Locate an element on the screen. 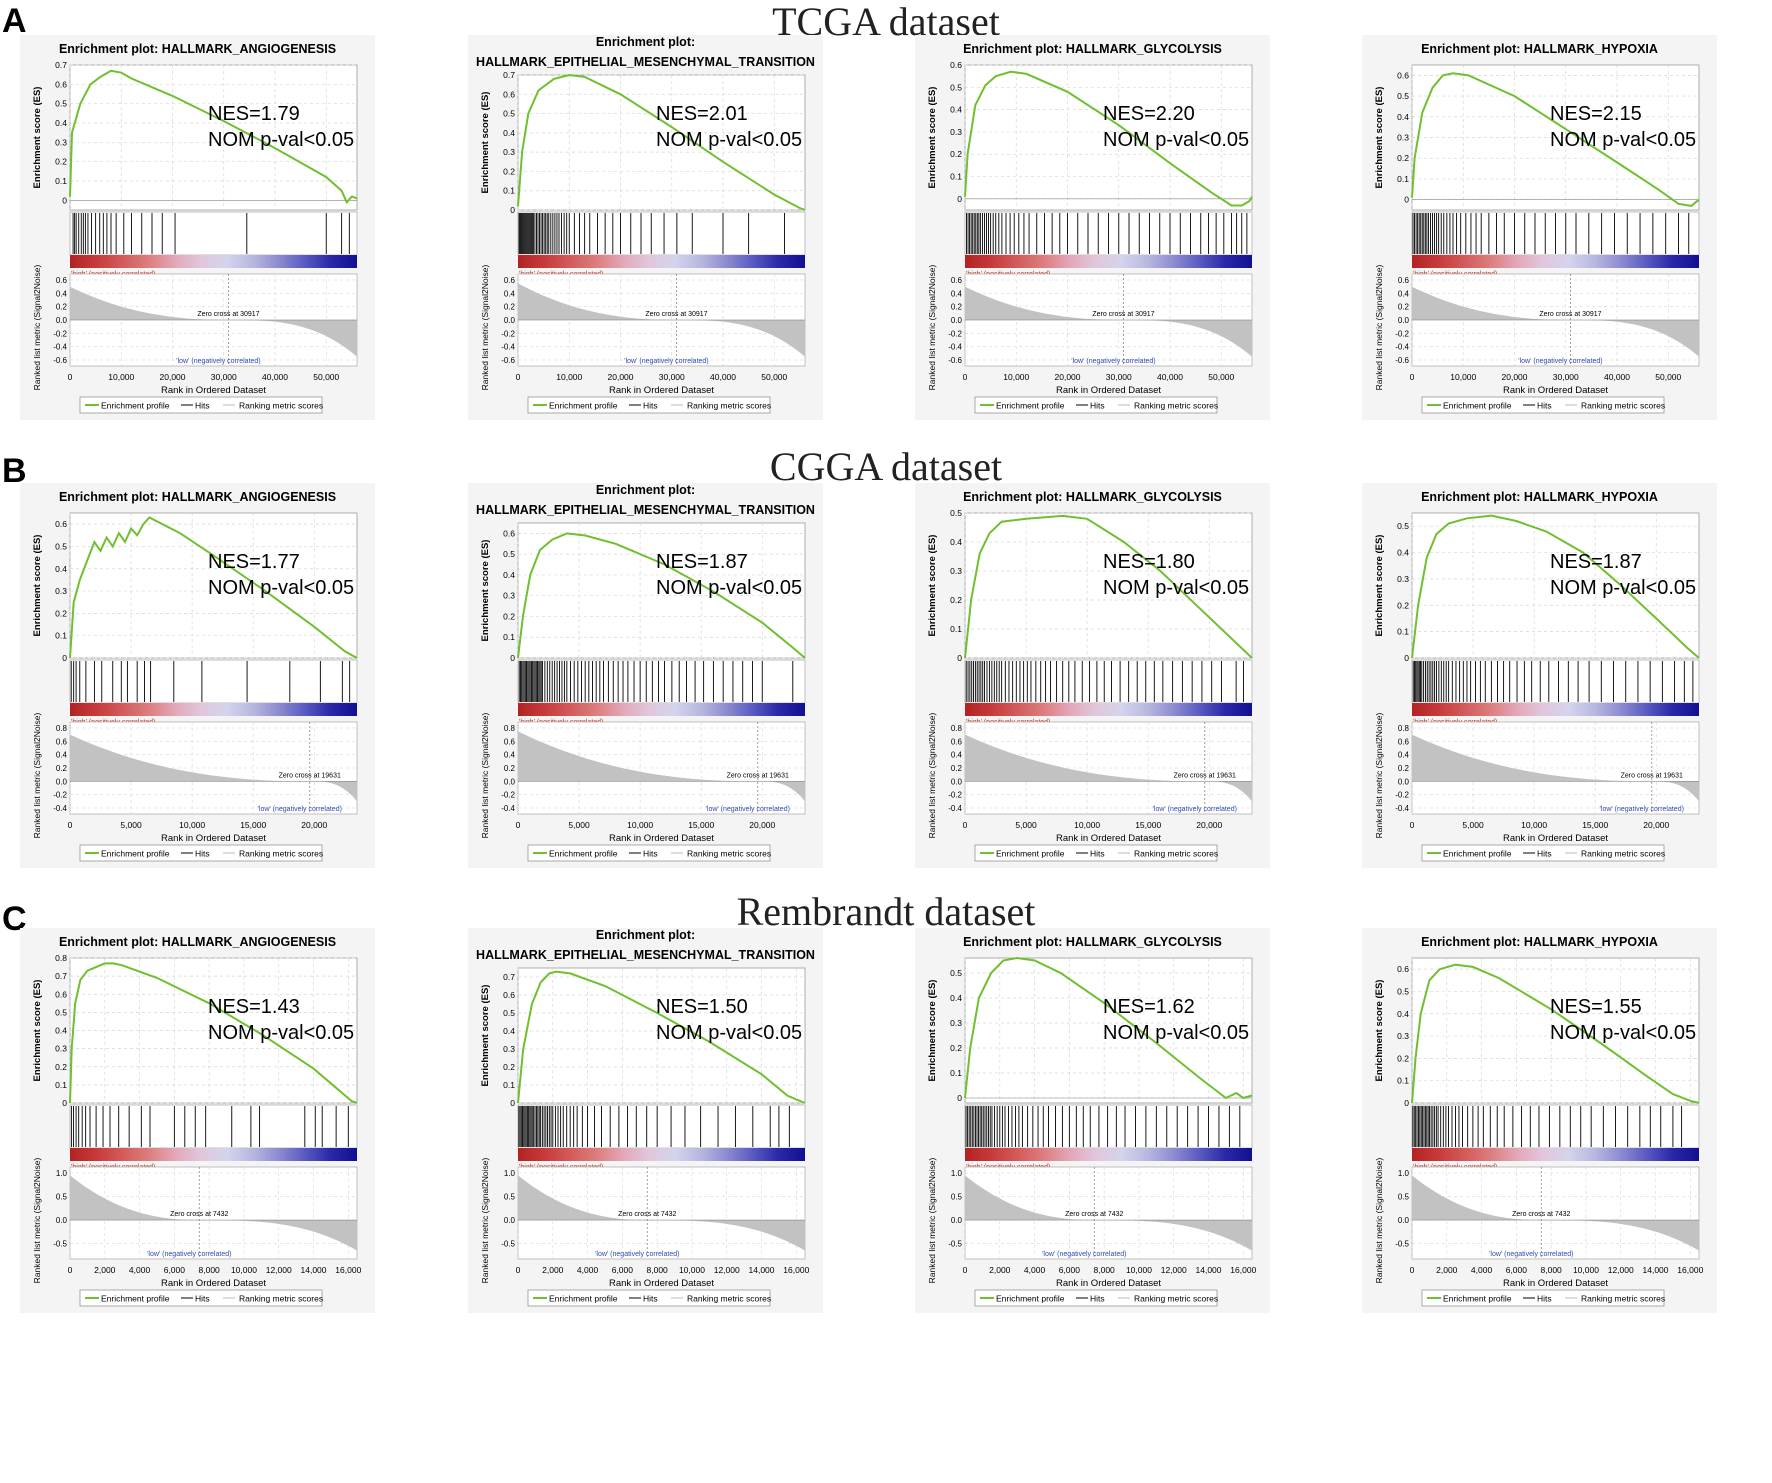 The height and width of the screenshot is (1483, 1772). ranking-metric-area is located at coordinates (213, 1213).